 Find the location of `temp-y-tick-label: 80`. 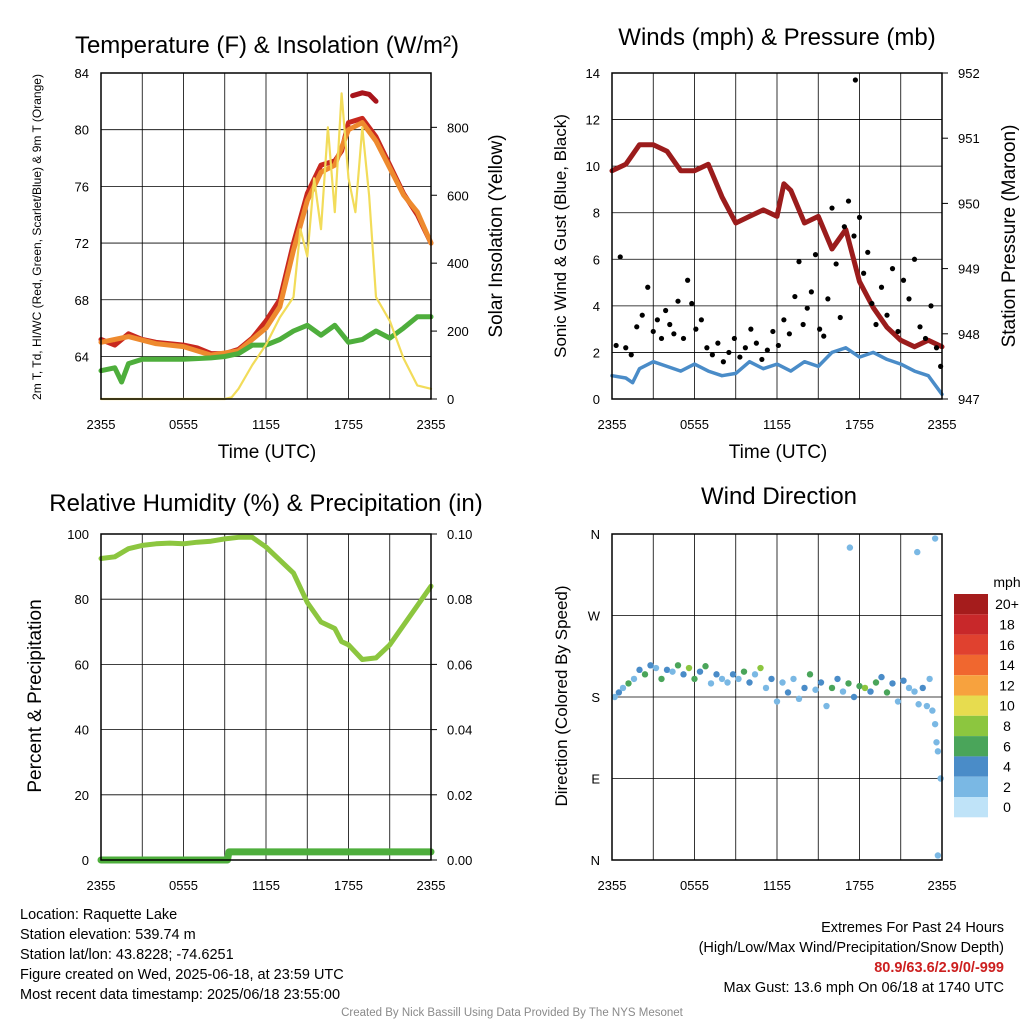

temp-y-tick-label: 80 is located at coordinates (82, 130).